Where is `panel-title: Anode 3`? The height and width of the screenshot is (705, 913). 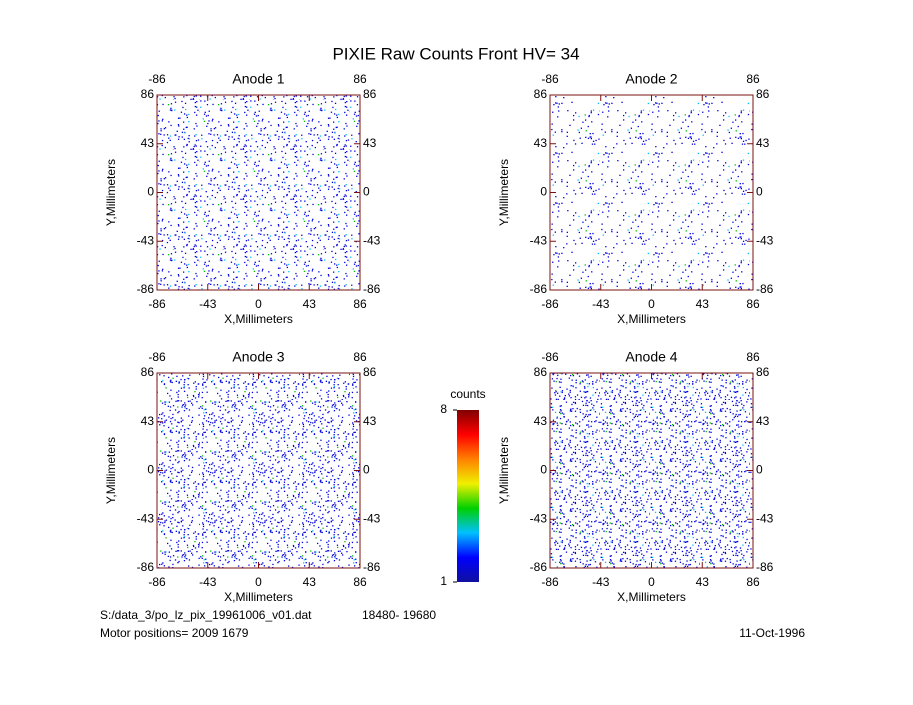 panel-title: Anode 3 is located at coordinates (258, 357).